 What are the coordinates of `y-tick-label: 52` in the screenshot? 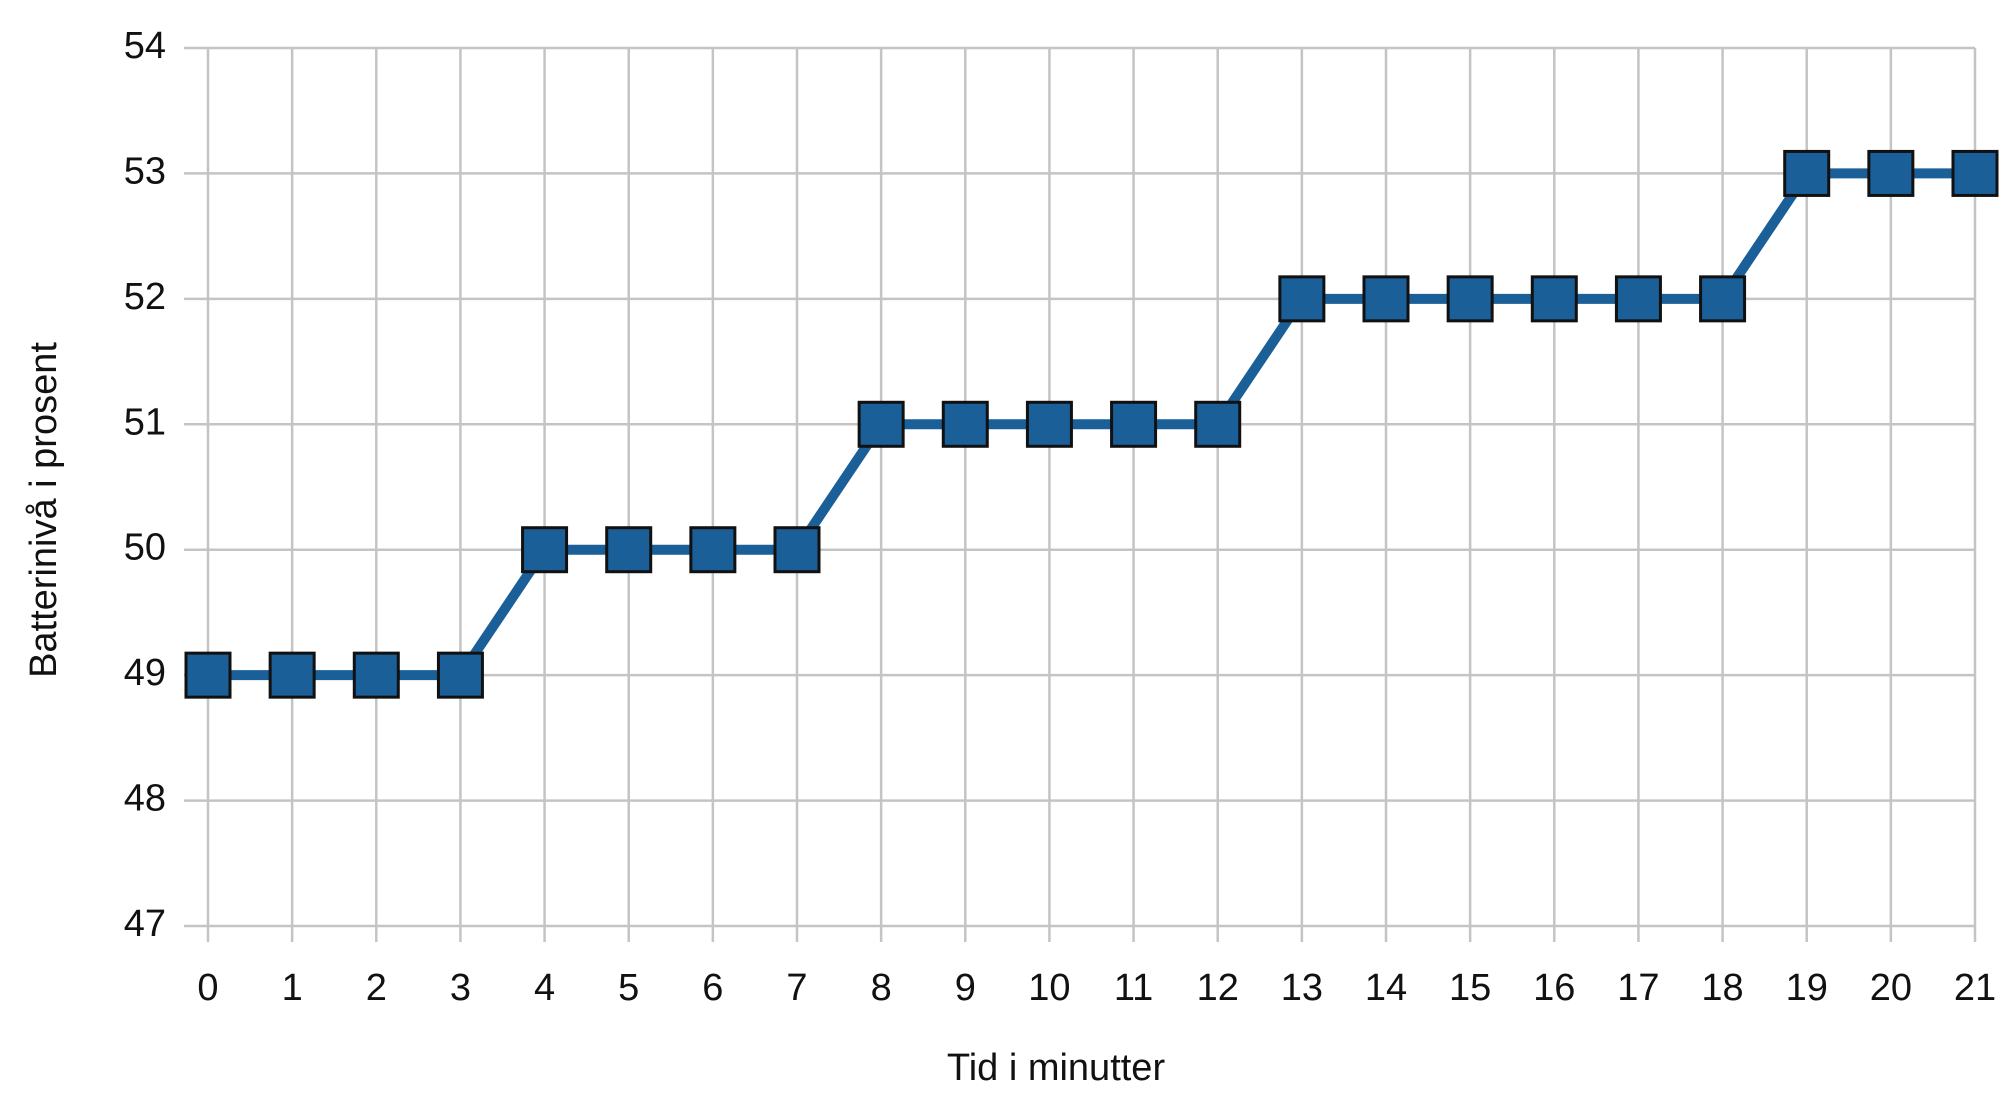 It's located at (145, 297).